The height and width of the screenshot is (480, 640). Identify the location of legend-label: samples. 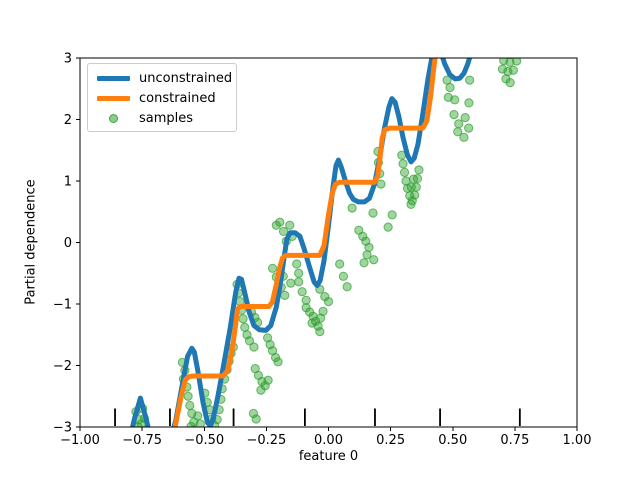
(166, 118).